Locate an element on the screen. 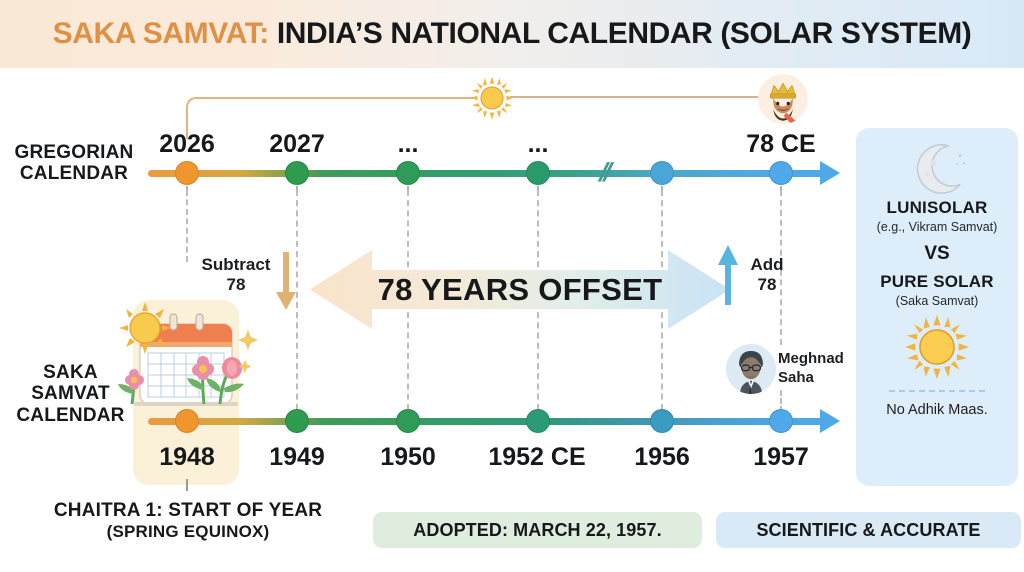  sun-connector-line-right is located at coordinates (636, 97).